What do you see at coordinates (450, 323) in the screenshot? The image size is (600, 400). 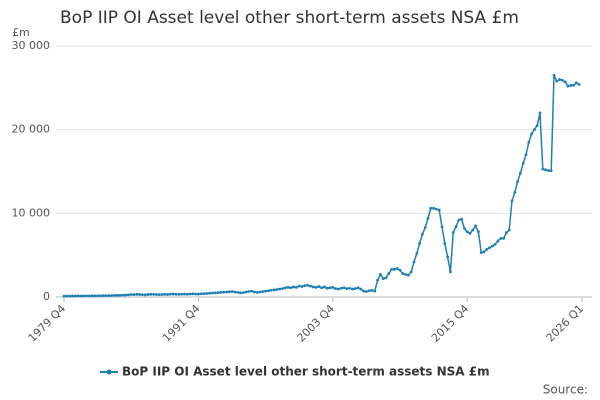 I see `x-tick-label: 2015 Q4` at bounding box center [450, 323].